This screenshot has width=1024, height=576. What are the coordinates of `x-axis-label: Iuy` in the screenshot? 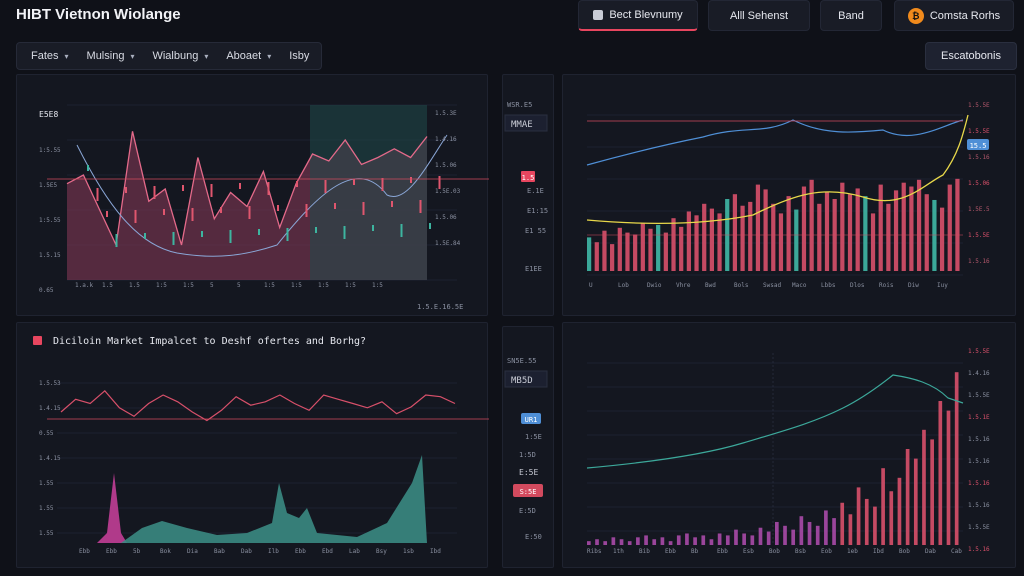 It's located at (942, 285).